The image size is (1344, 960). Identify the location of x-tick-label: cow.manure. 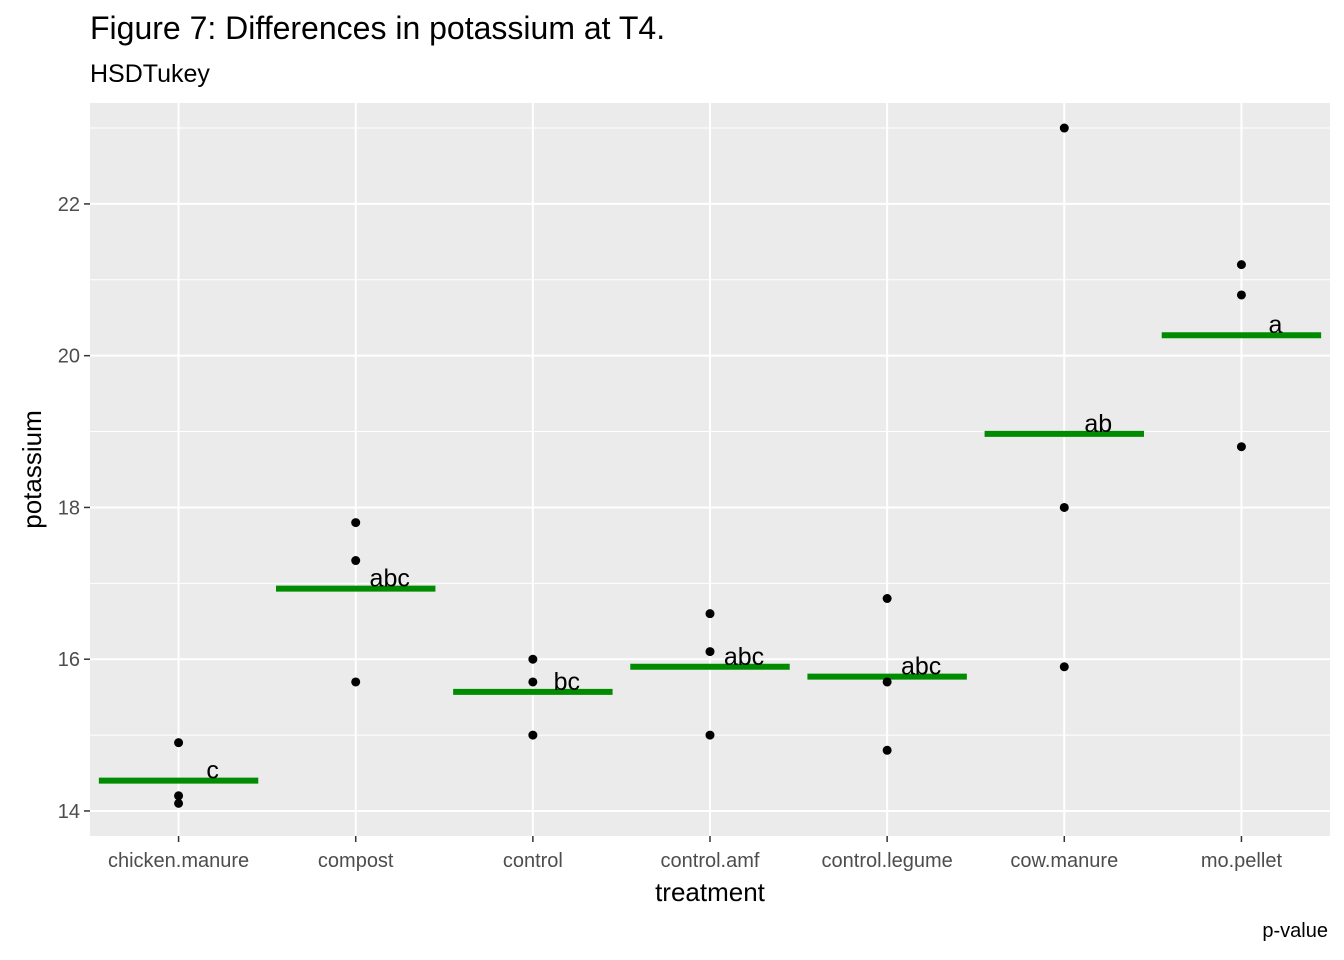
(1064, 861).